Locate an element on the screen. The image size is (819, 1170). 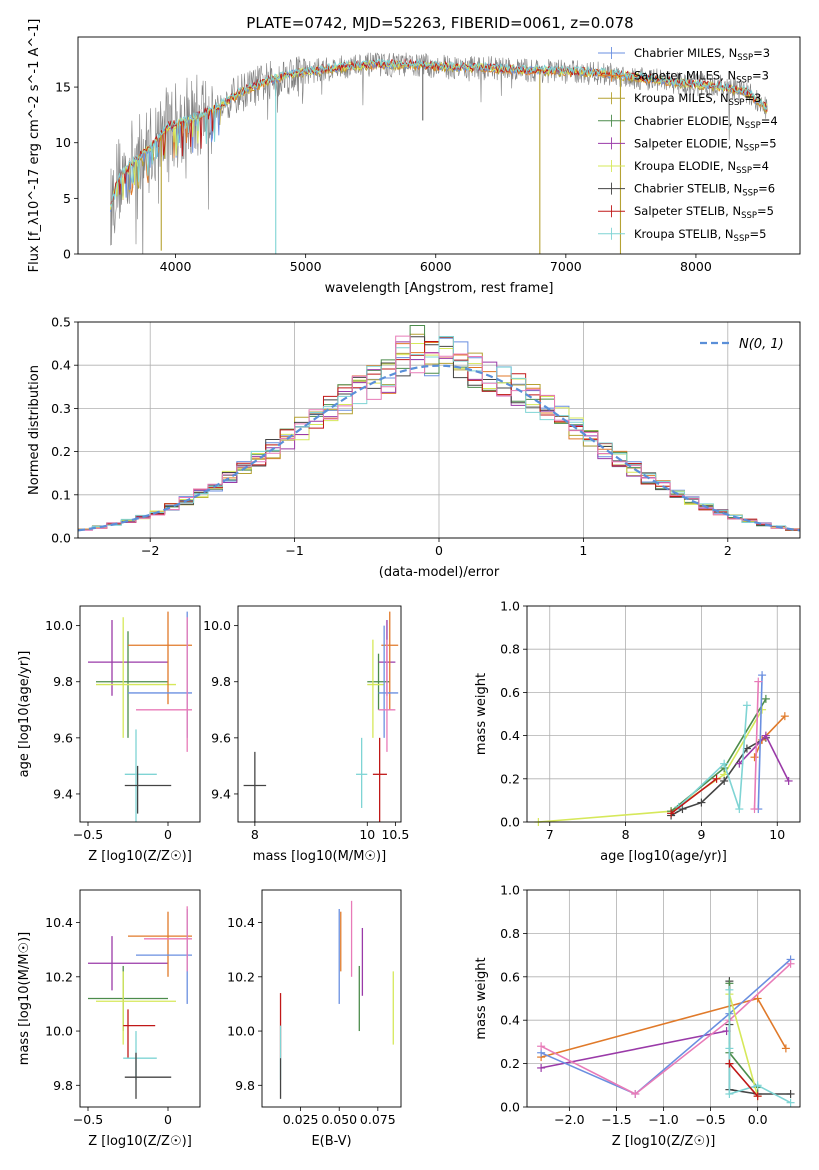
spectrum-lines is located at coordinates (439, 153).